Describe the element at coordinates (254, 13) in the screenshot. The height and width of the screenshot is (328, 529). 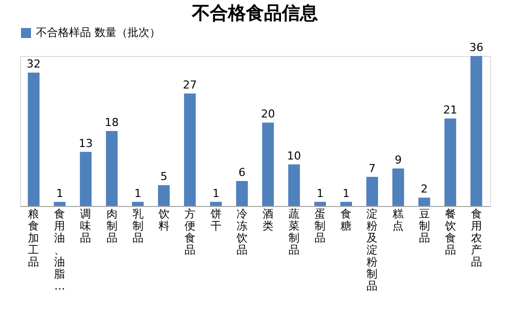
I see `chart-title: 不合格食品信息` at that location.